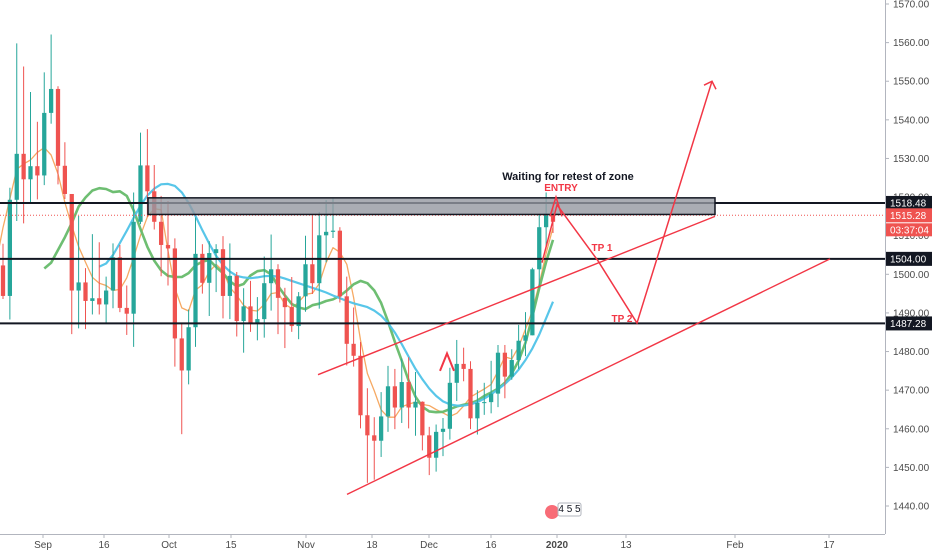 Image resolution: width=932 pixels, height=550 pixels. I want to click on supply-zone-box, so click(431, 206).